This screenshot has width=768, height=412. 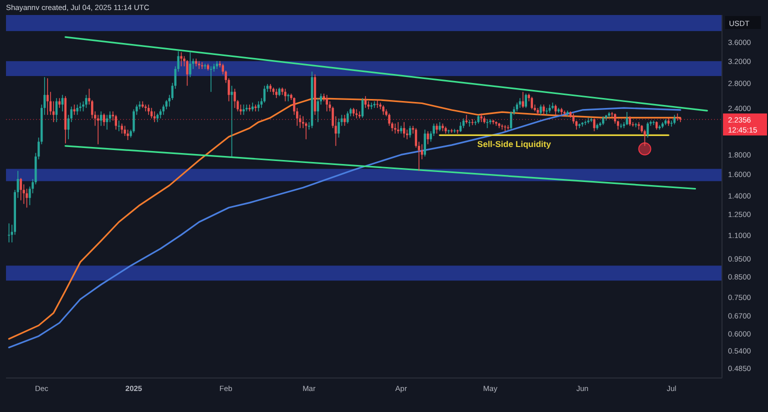 What do you see at coordinates (514, 144) in the screenshot?
I see `series-label: Sell-Side Liquidity` at bounding box center [514, 144].